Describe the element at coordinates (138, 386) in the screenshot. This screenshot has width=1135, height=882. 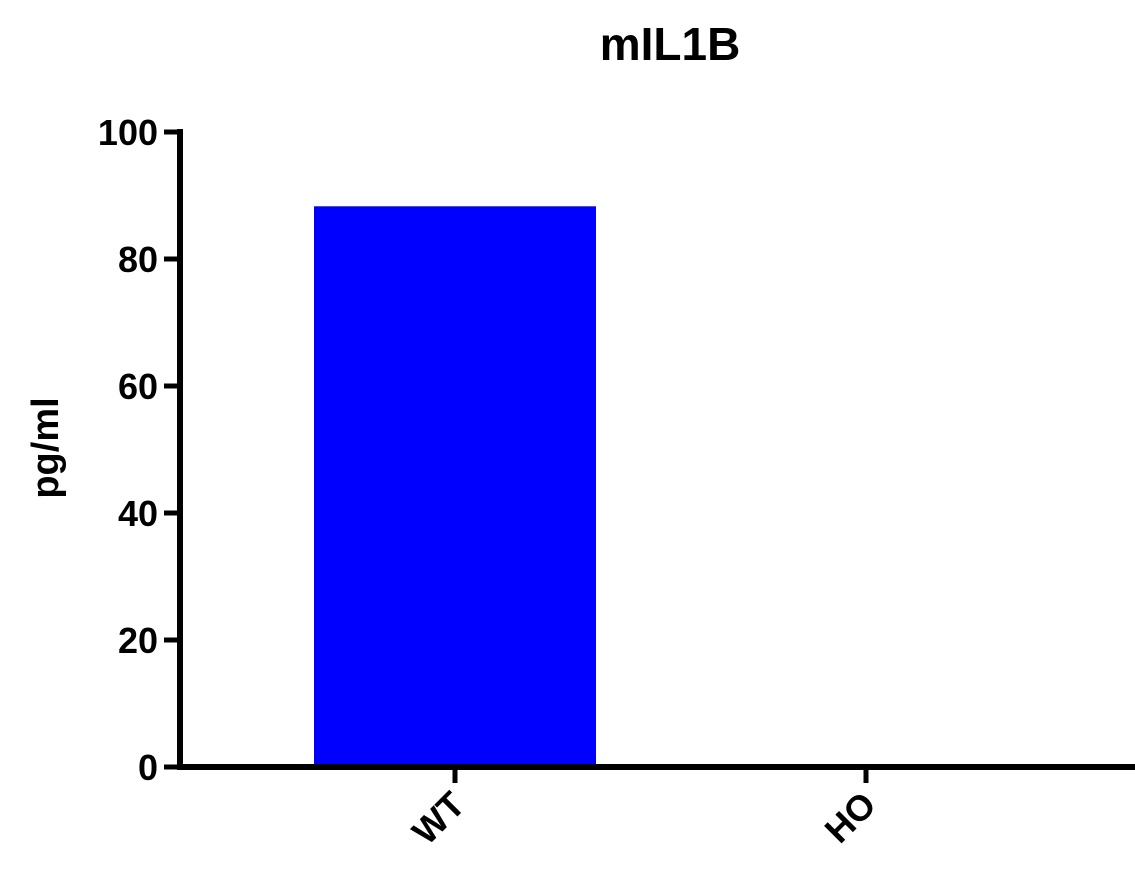
I see `y-tick-label-60: 60` at that location.